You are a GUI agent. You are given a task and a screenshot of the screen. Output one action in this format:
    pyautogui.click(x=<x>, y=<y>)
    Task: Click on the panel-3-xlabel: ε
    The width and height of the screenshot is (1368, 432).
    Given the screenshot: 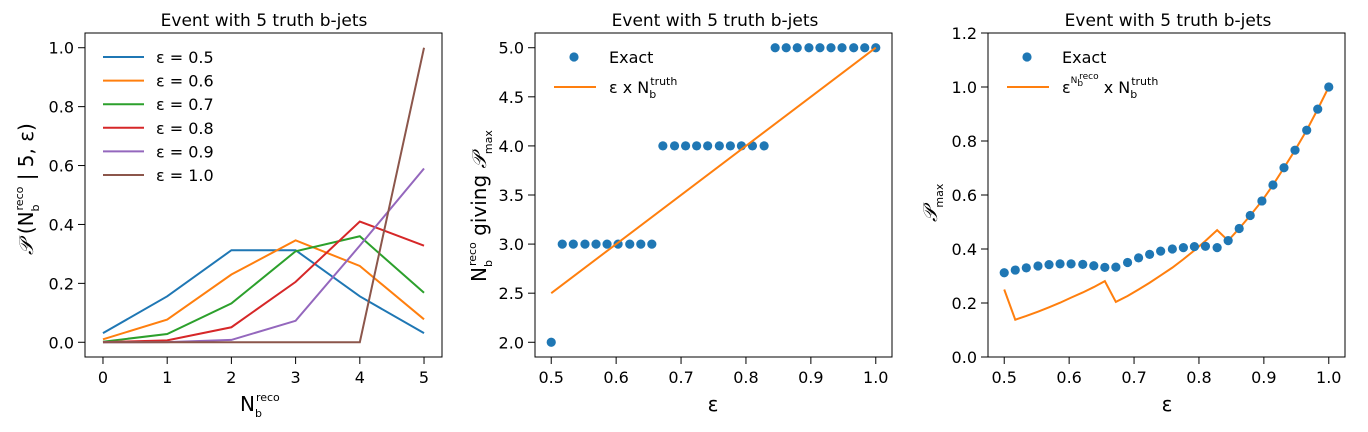 What is the action you would take?
    pyautogui.click(x=1167, y=404)
    